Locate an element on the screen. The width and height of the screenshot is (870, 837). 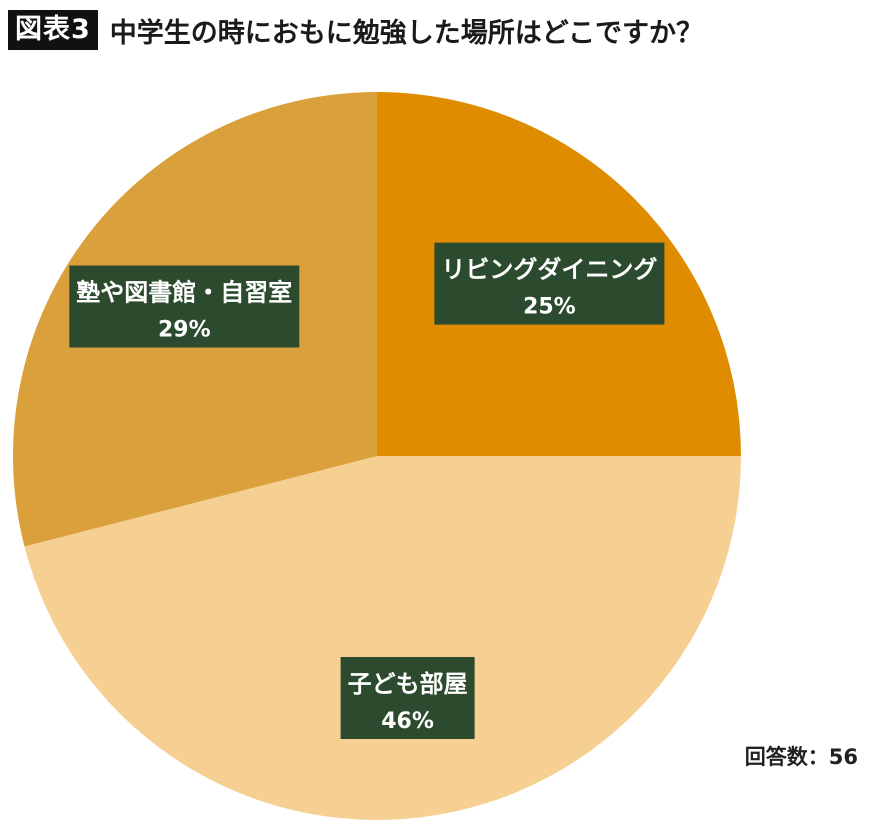
chart-title: 中学生の時におもに勉強した場所はどこですか？ is located at coordinates (406, 33).